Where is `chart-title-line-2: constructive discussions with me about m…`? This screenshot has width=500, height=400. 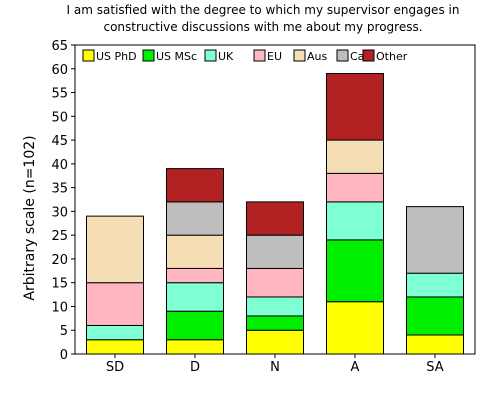
chart-title-line-2: constructive discussions with me about m… is located at coordinates (262, 27).